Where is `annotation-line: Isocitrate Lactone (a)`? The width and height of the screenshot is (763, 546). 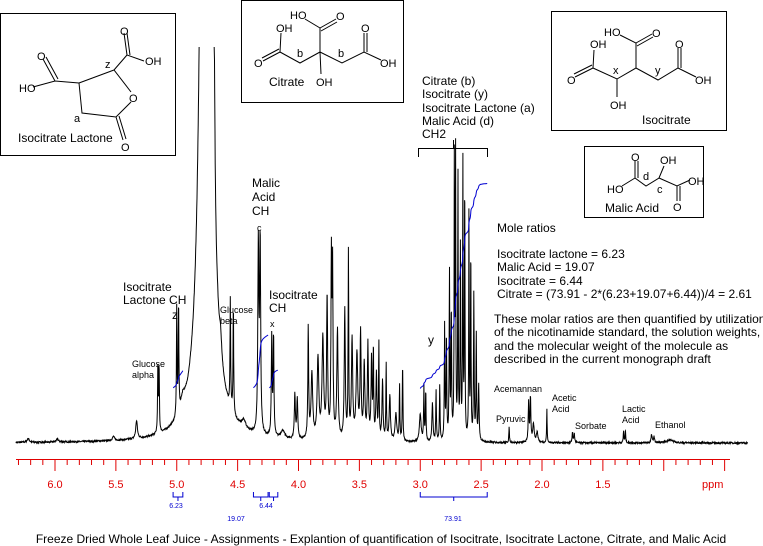 annotation-line: Isocitrate Lactone (a) is located at coordinates (478, 108).